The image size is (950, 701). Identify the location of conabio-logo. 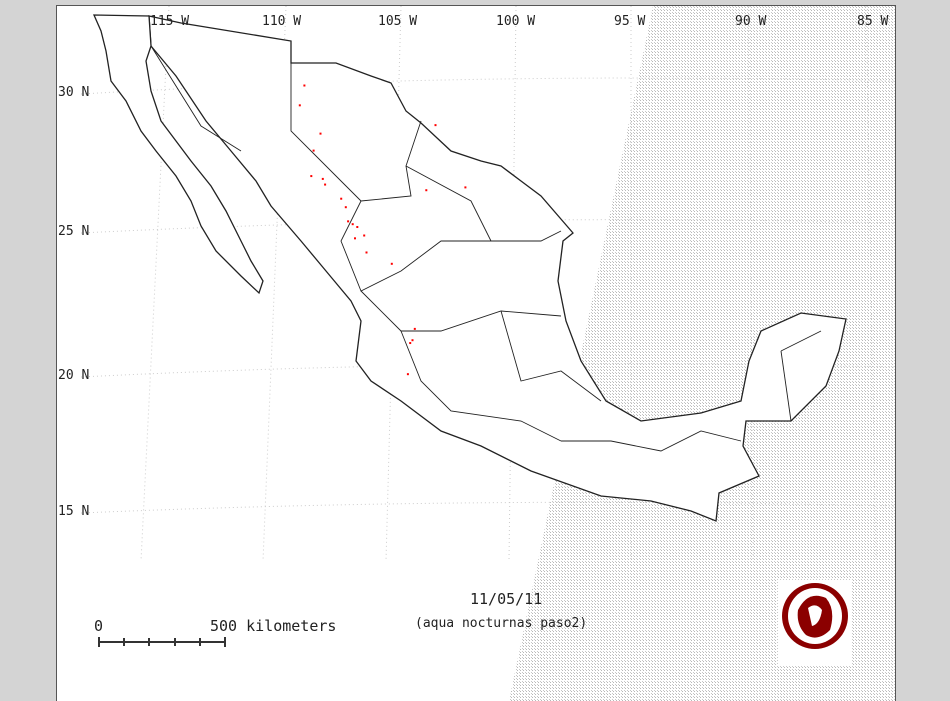
(815, 623).